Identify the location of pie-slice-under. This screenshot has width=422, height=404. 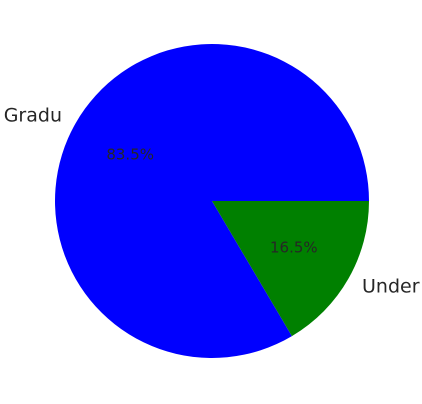
(290, 269).